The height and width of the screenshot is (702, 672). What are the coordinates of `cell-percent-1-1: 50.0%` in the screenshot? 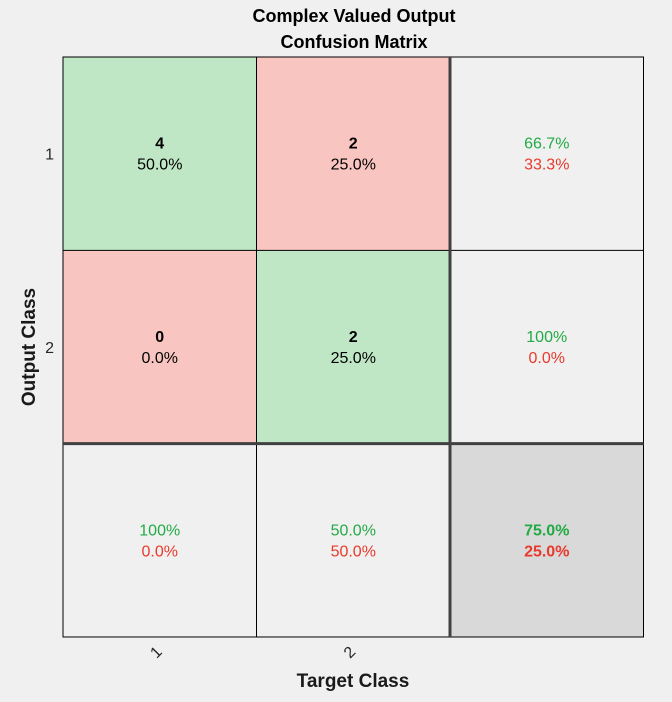 It's located at (159, 165).